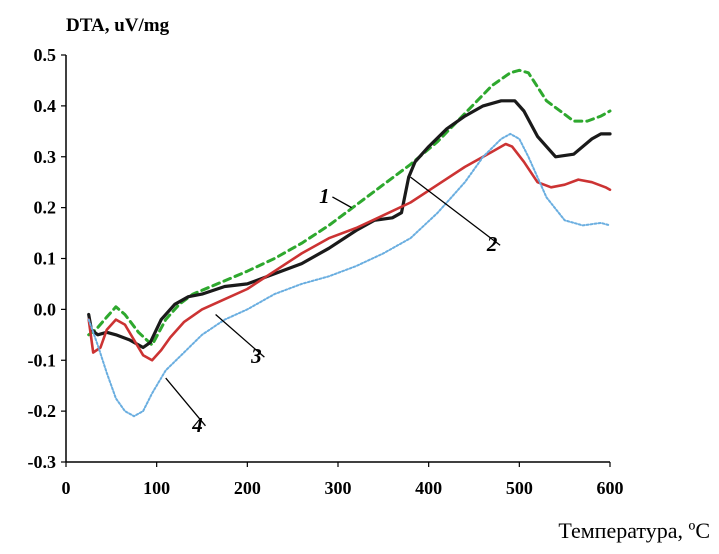  What do you see at coordinates (45, 55) in the screenshot?
I see `y-tick-label: 0.5` at bounding box center [45, 55].